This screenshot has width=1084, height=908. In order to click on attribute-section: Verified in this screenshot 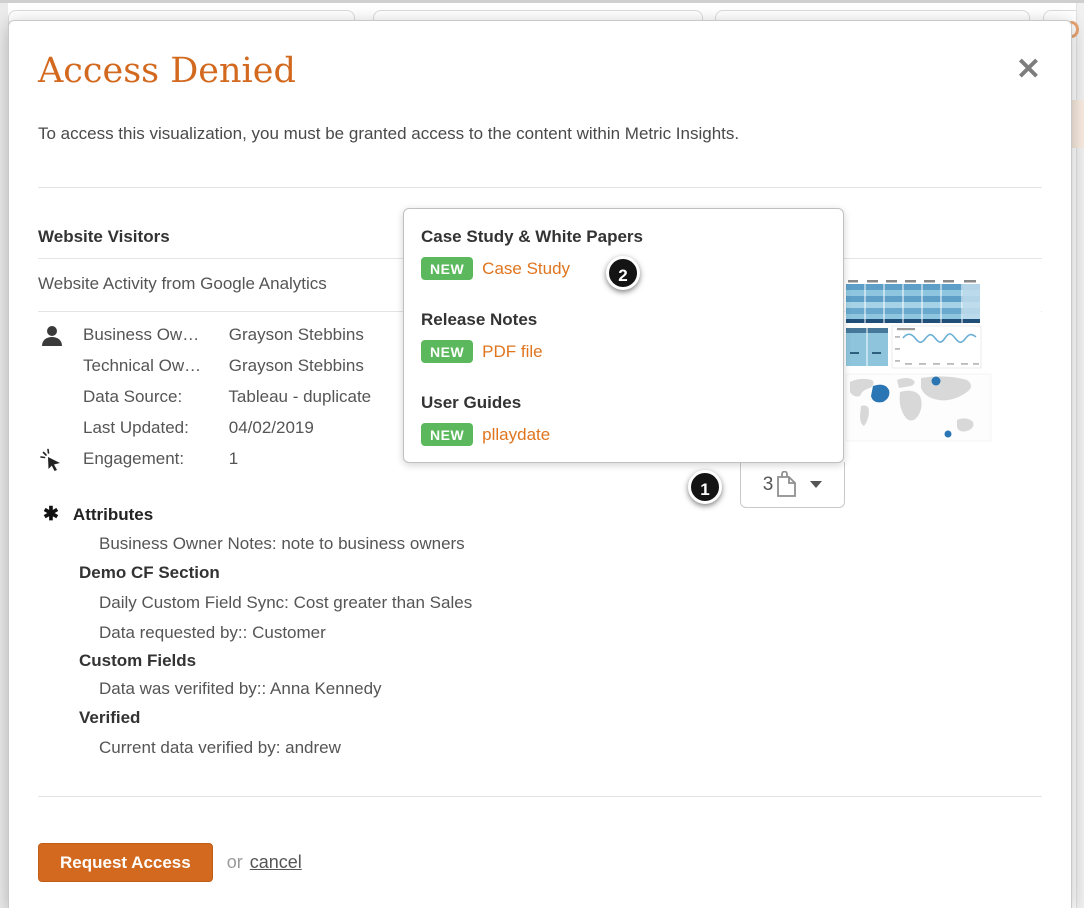, I will do `click(110, 717)`.